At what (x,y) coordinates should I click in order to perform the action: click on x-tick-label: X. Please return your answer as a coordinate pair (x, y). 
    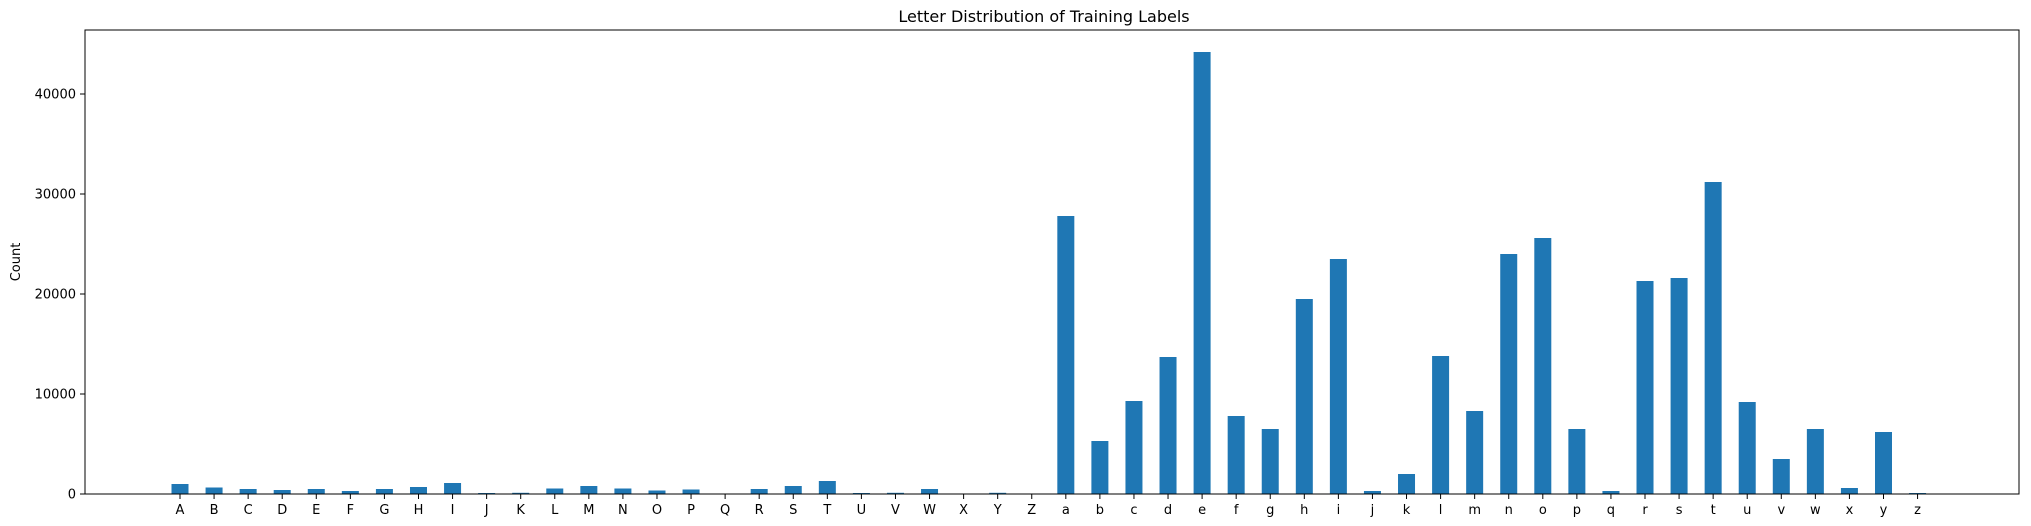
    Looking at the image, I should click on (963, 510).